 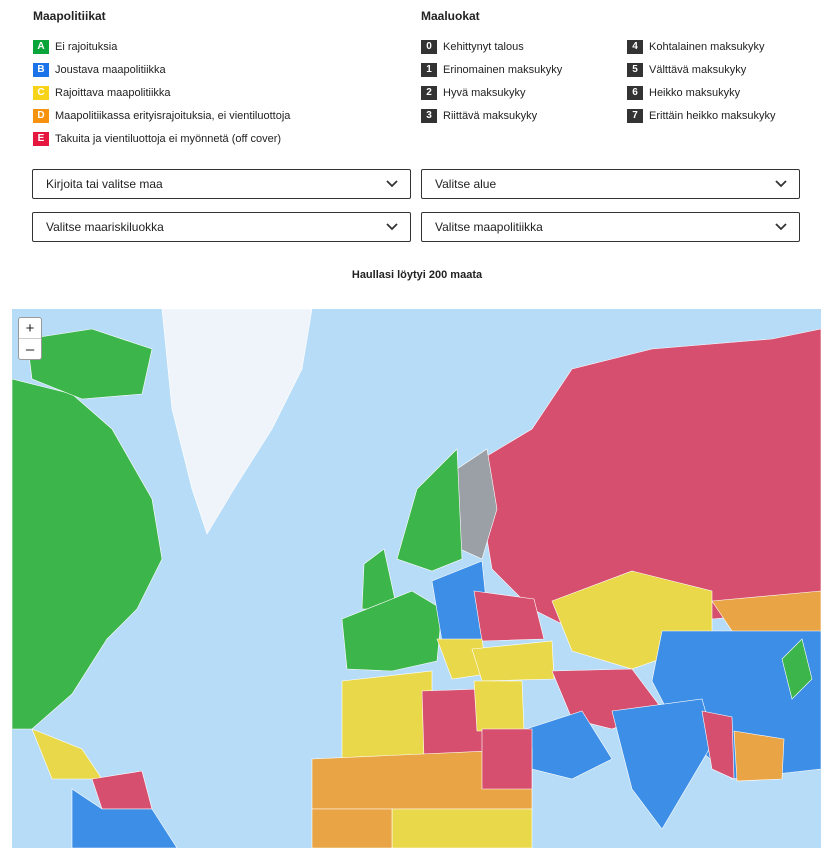 I want to click on country-greenland, so click(x=237, y=422).